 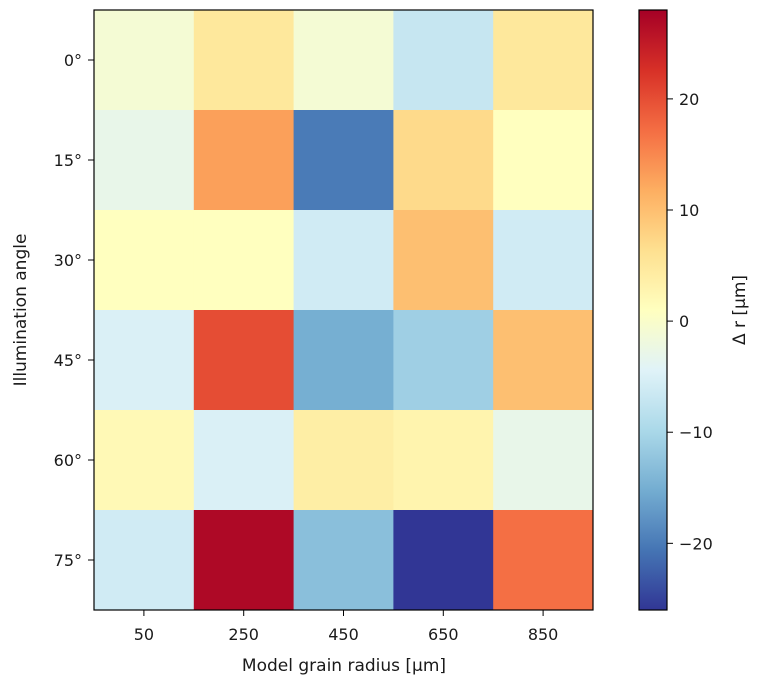 What do you see at coordinates (696, 543) in the screenshot?
I see `colorbar-tick-label: −20` at bounding box center [696, 543].